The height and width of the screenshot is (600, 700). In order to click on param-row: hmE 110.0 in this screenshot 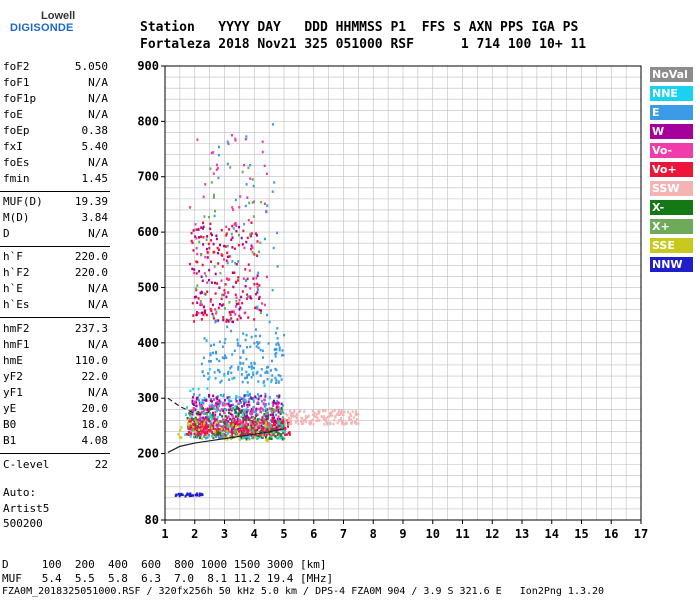, I will do `click(55, 362)`.